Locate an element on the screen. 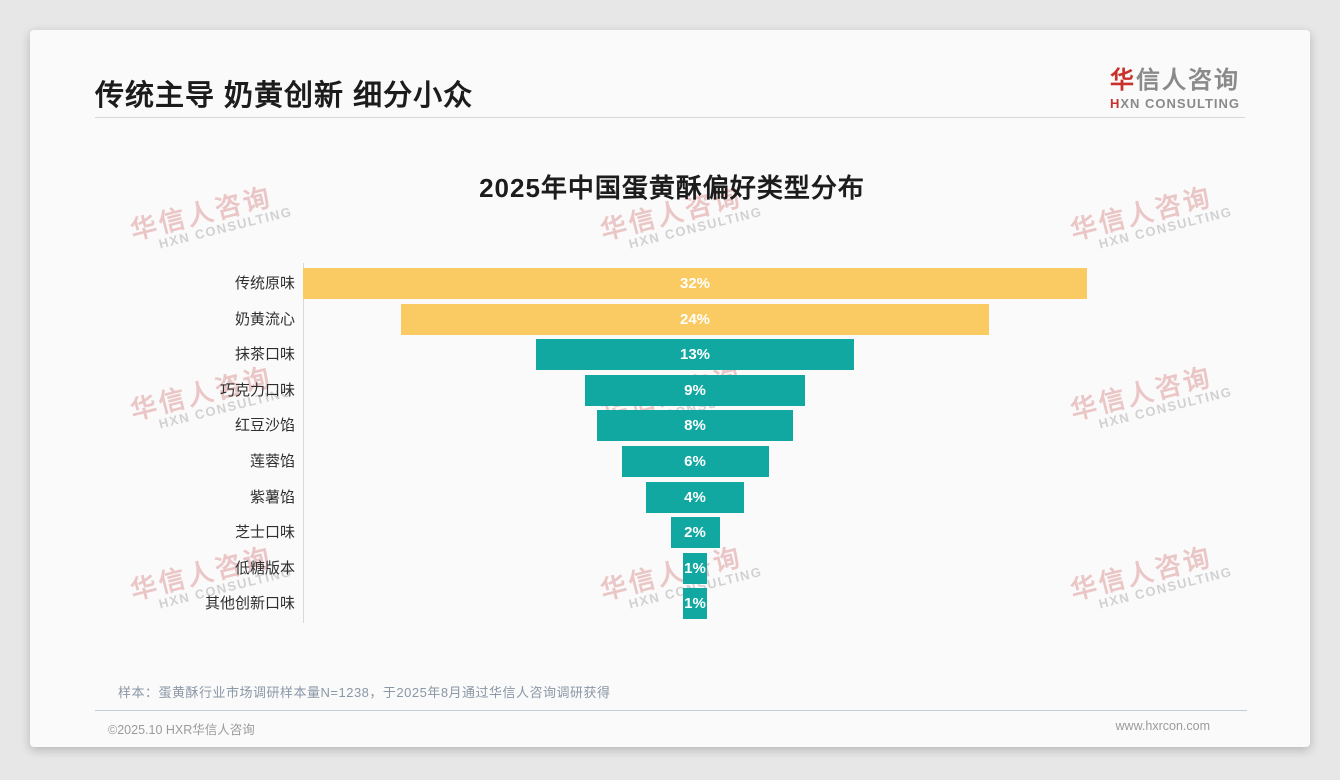 The image size is (1340, 780). funnel-row: 芝士口味 2% is located at coordinates (672, 533).